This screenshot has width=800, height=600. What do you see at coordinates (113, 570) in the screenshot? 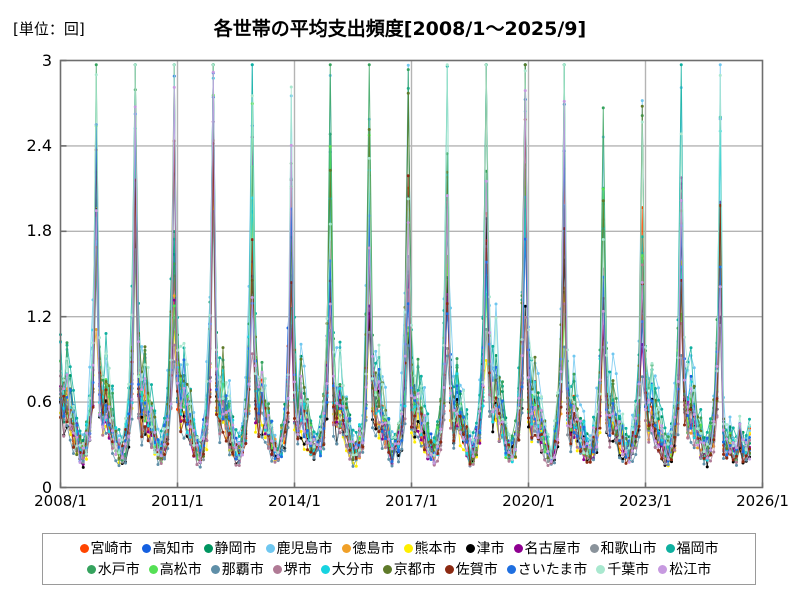
I see `legend-item-水戸市: 水戸市` at bounding box center [113, 570].